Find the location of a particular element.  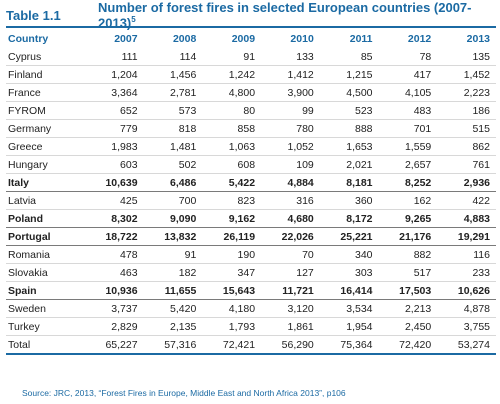

country-cell: France is located at coordinates (45, 92).